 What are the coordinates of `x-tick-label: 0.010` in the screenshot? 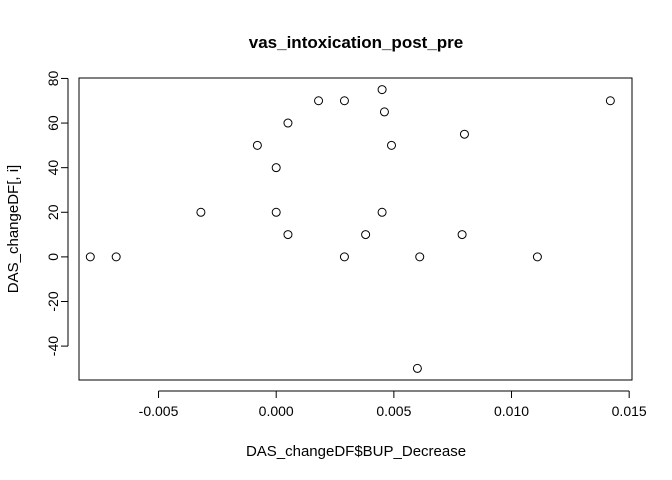 It's located at (511, 411).